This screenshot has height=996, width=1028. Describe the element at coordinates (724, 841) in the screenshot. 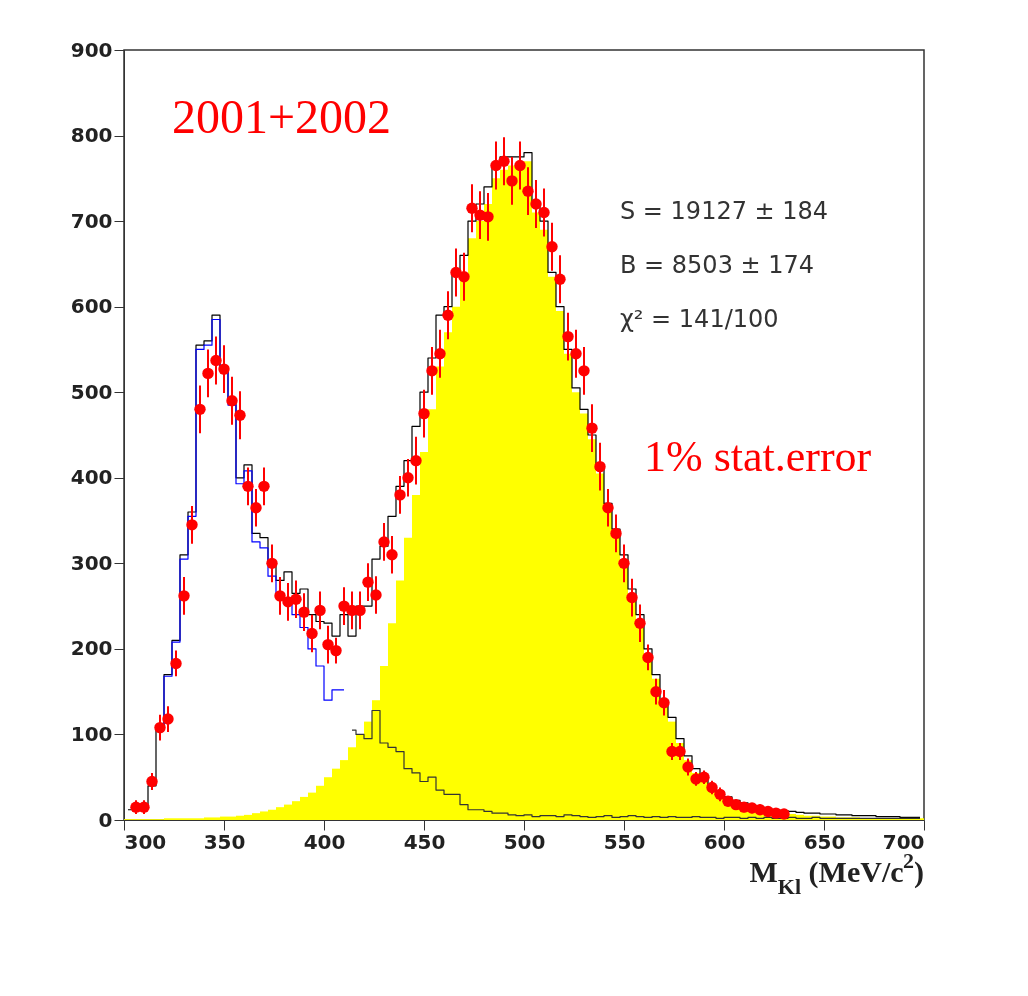

I see `x-tick-label: 600` at that location.